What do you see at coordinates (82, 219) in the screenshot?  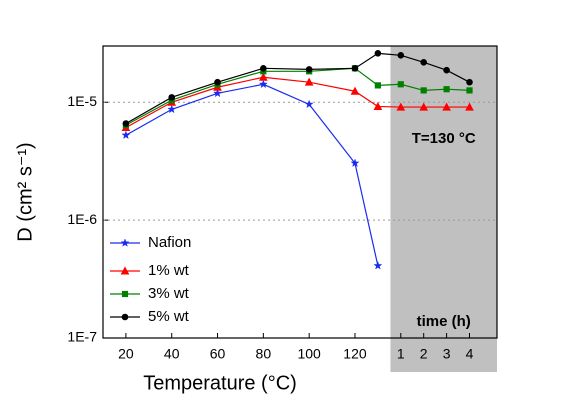 I see `y-tick-label: 1E-6` at bounding box center [82, 219].